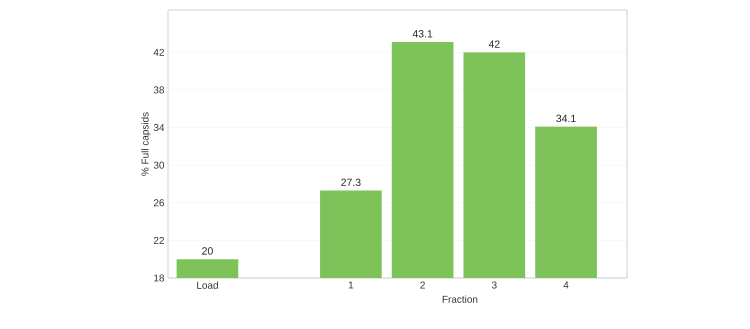 Image resolution: width=750 pixels, height=329 pixels. What do you see at coordinates (207, 285) in the screenshot?
I see `x-tick-label: Load` at bounding box center [207, 285].